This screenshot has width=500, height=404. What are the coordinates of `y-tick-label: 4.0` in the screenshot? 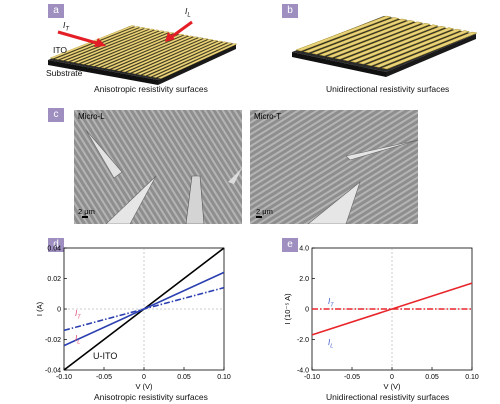 It's located at (304, 249).